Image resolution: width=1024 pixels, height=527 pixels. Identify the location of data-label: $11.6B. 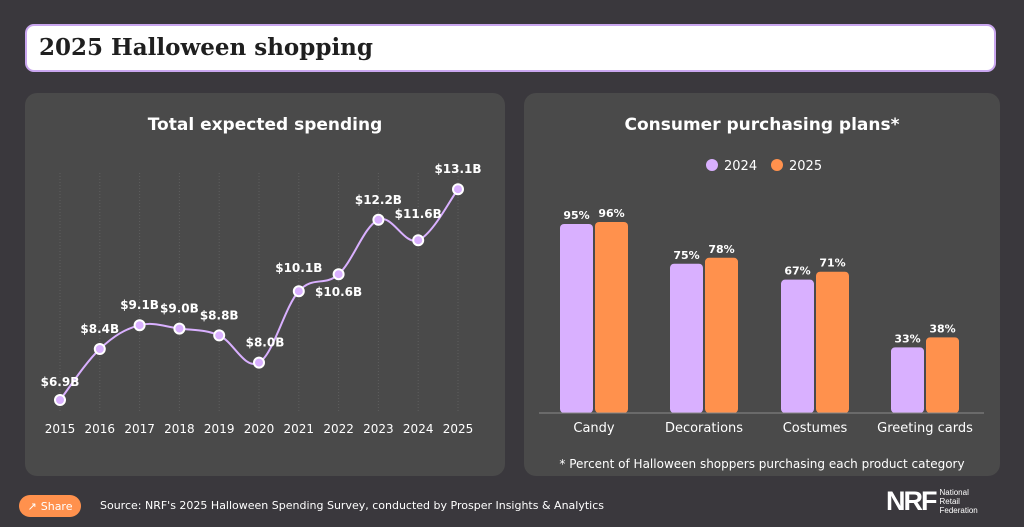
(418, 214).